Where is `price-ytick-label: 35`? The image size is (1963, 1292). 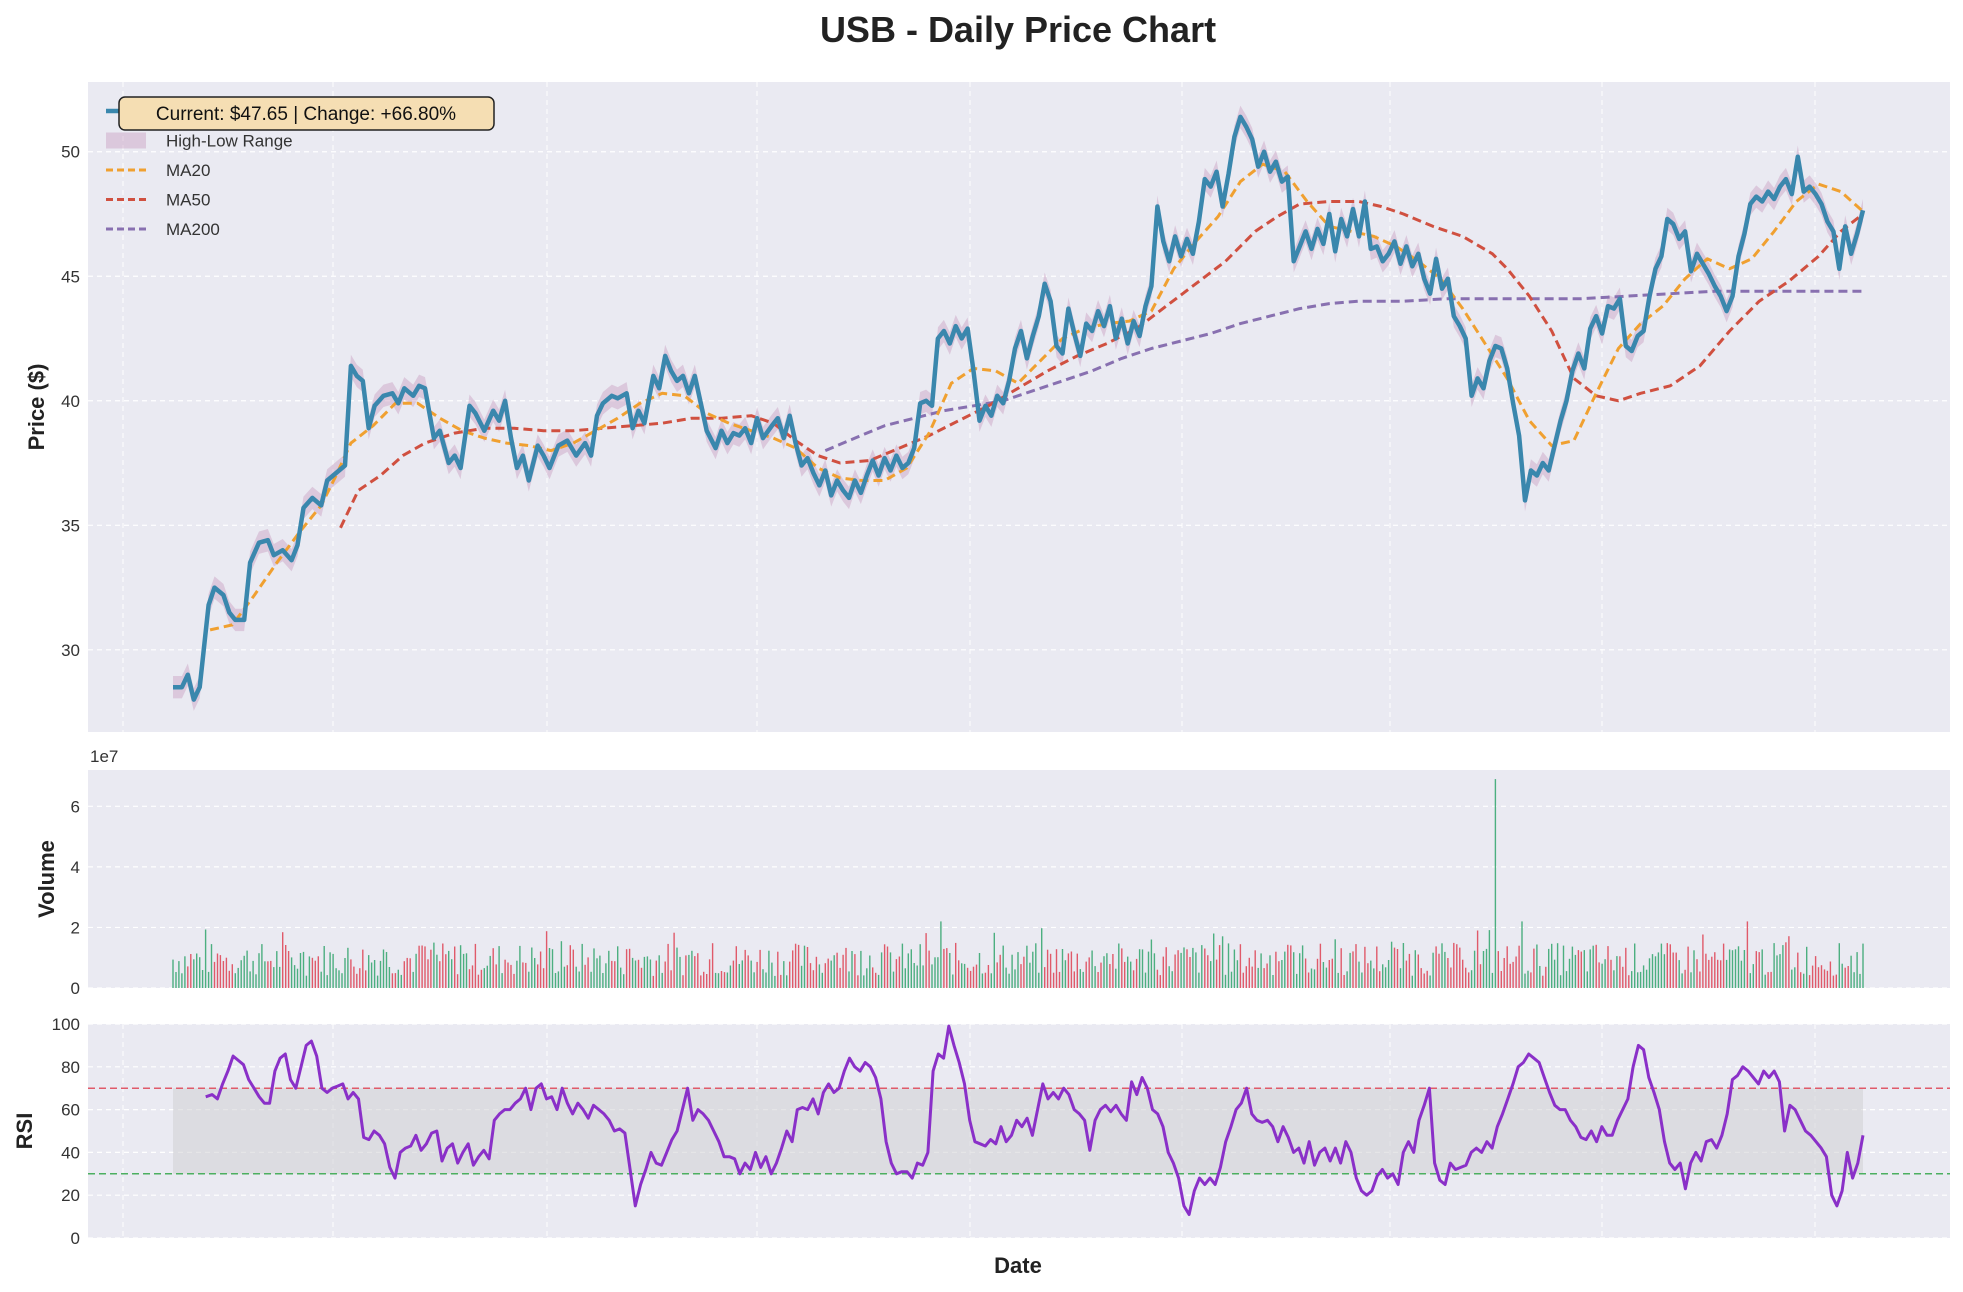
price-ytick-label: 35 is located at coordinates (70, 525).